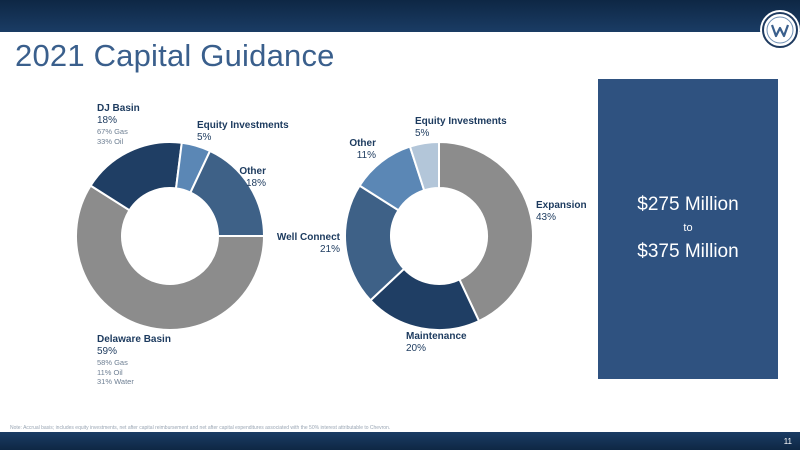  I want to click on segment-label: Maintenance, so click(436, 336).